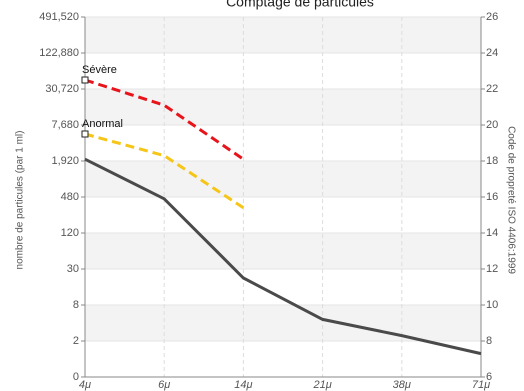 This screenshot has width=524, height=391. I want to click on y2-tick-label: 14, so click(492, 233).